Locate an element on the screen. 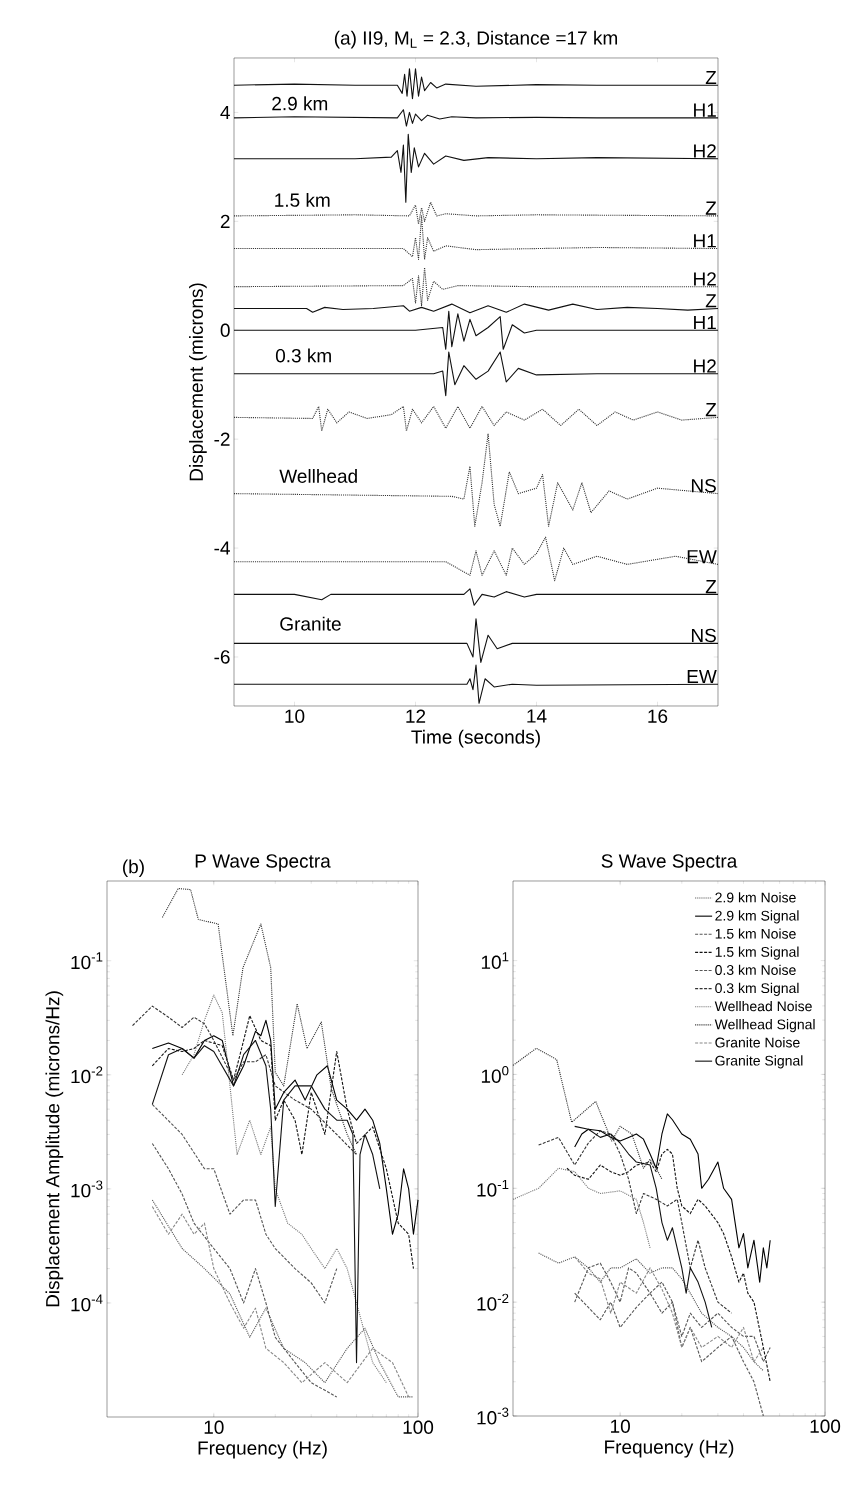 This screenshot has height=1486, width=851. y-tick-label: 10$^{1}$ is located at coordinates (495, 960).